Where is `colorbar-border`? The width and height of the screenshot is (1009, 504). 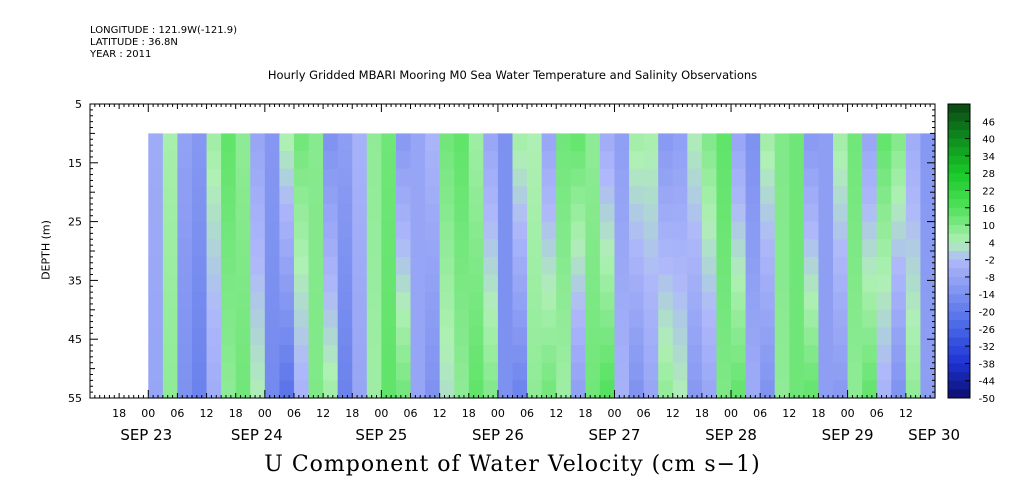
colorbar-border is located at coordinates (959, 251).